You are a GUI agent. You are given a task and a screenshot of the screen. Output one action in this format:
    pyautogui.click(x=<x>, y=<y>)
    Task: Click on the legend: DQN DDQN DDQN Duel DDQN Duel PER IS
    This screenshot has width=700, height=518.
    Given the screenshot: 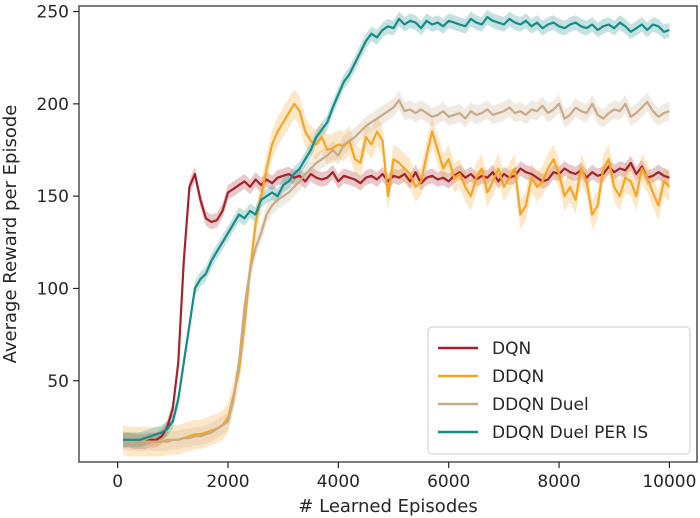 What is the action you would take?
    pyautogui.click(x=559, y=390)
    